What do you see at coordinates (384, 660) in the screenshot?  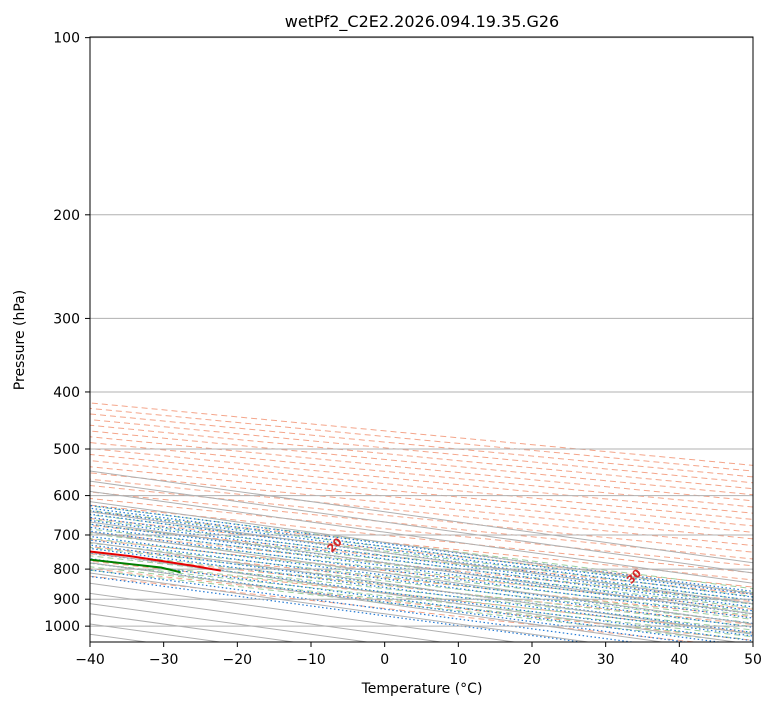 I see `x-tick-label: 0` at bounding box center [384, 660].